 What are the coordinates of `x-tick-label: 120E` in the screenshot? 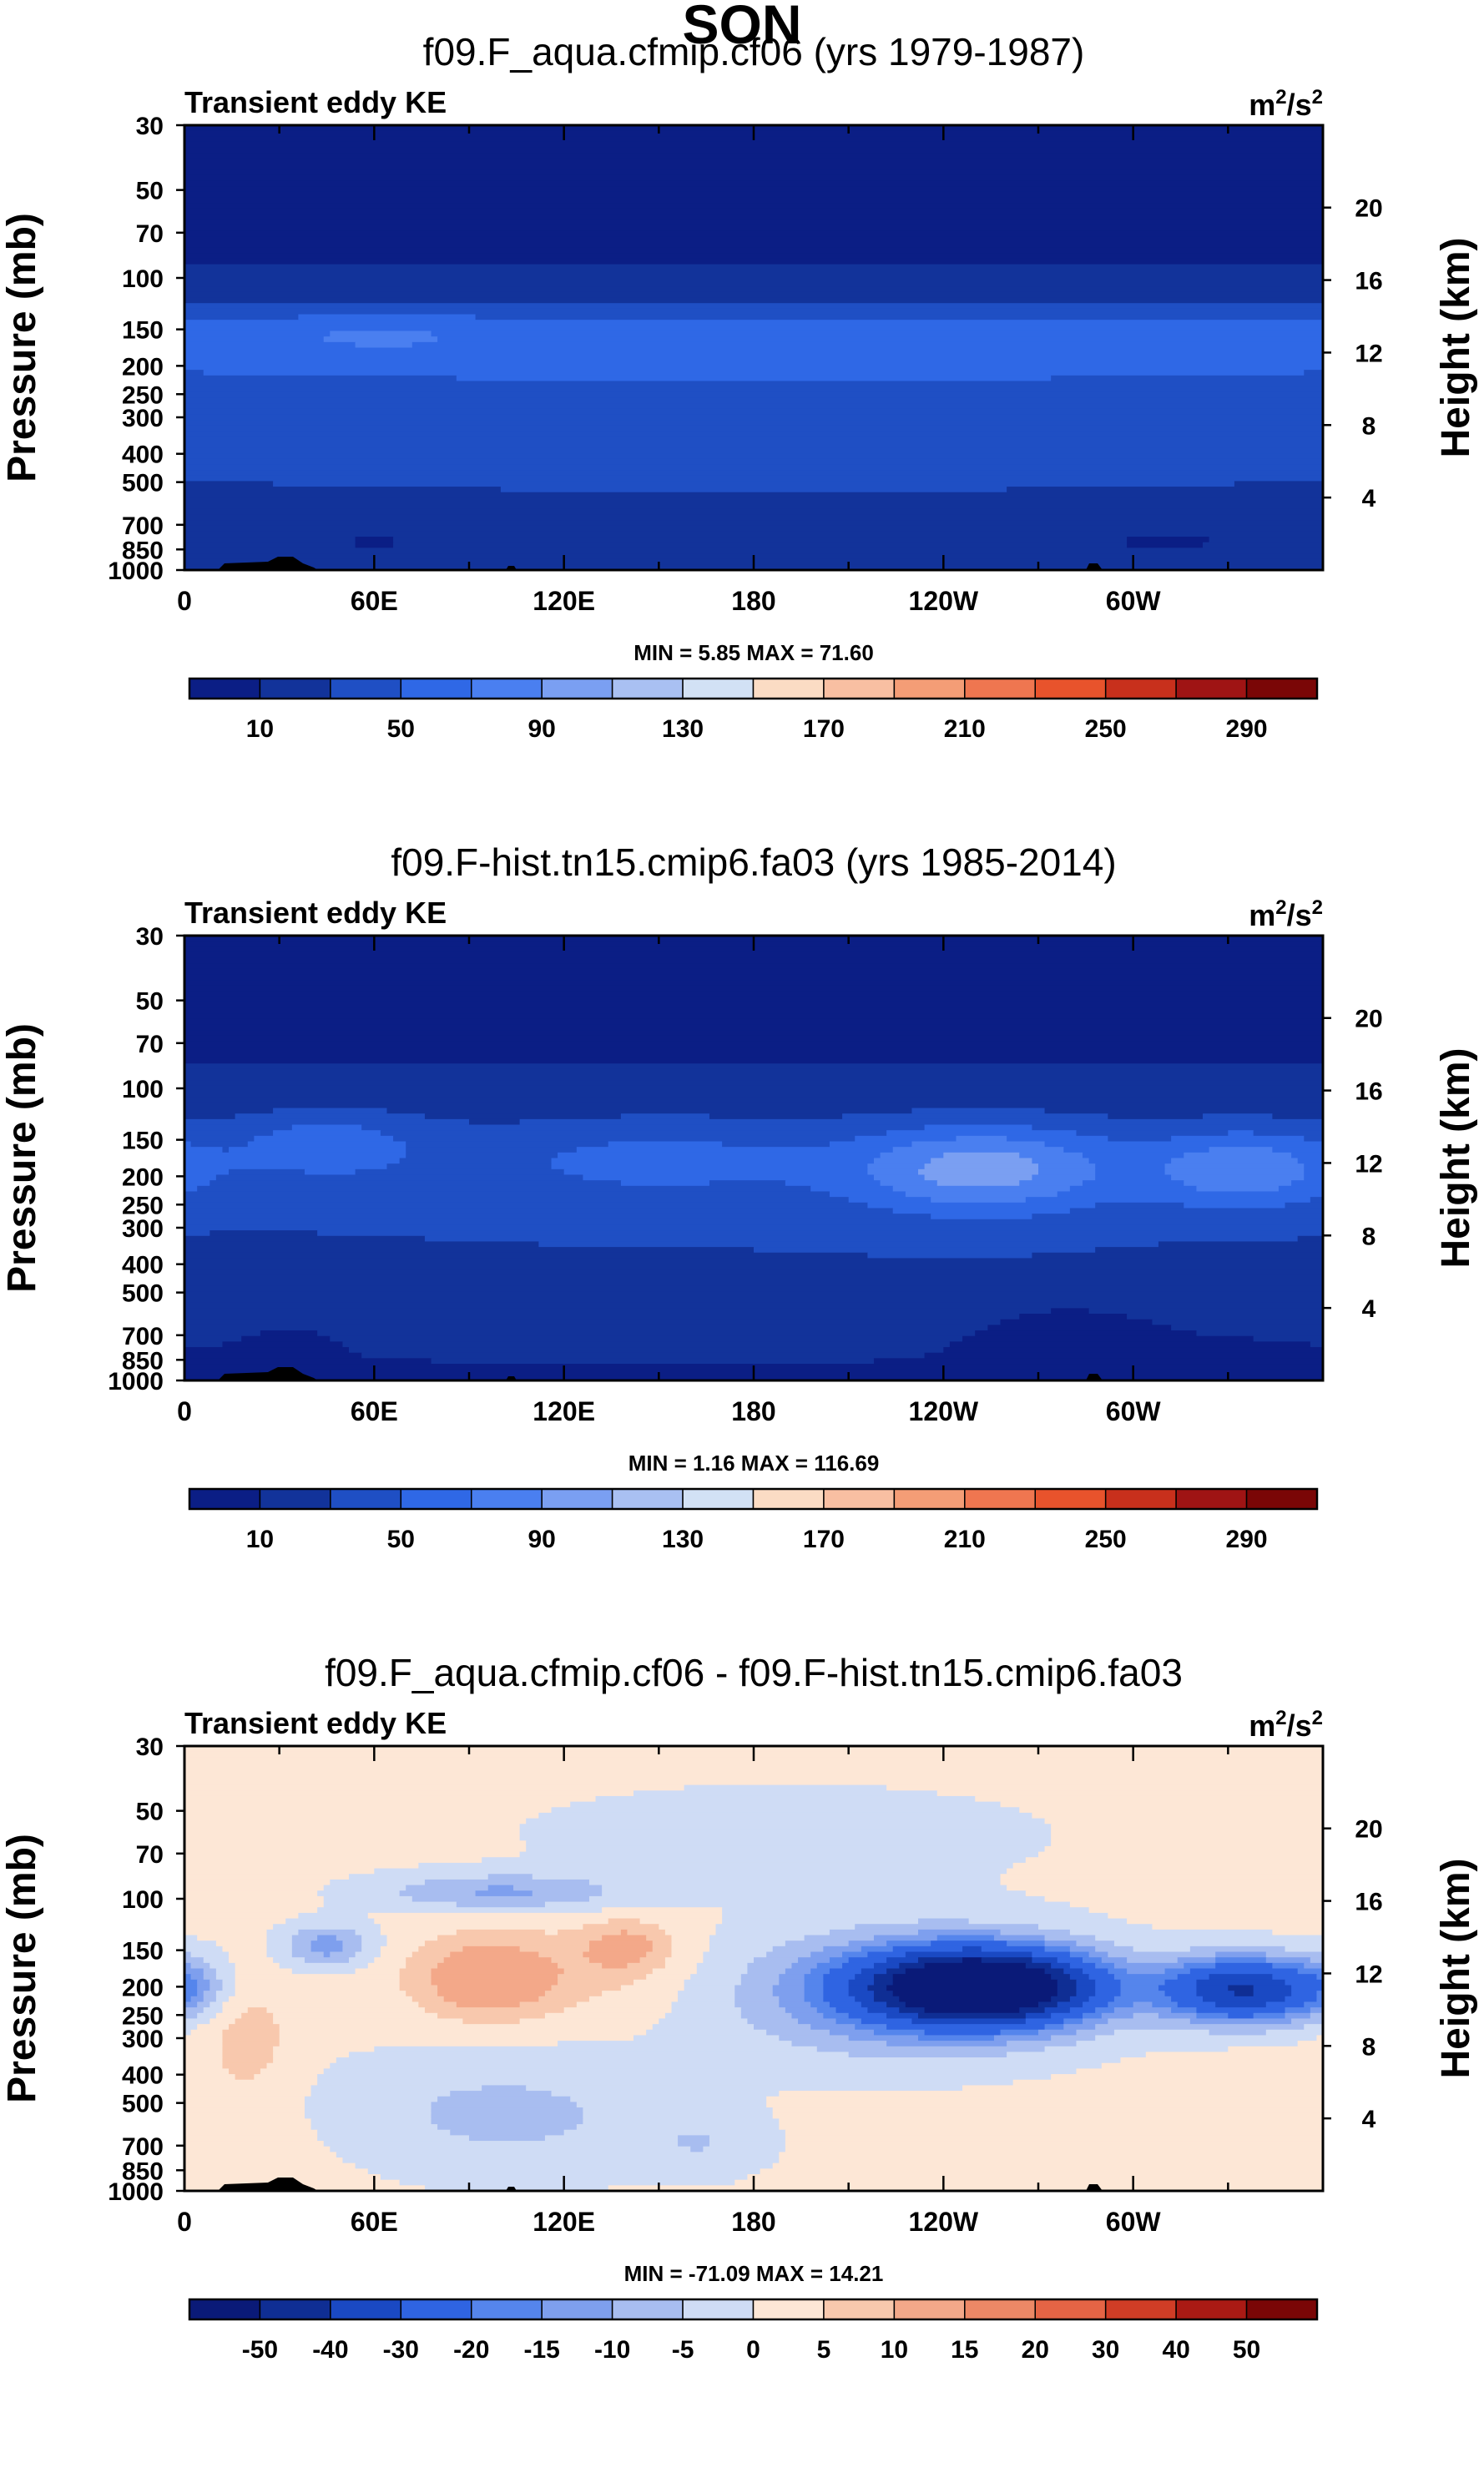 It's located at (564, 2222).